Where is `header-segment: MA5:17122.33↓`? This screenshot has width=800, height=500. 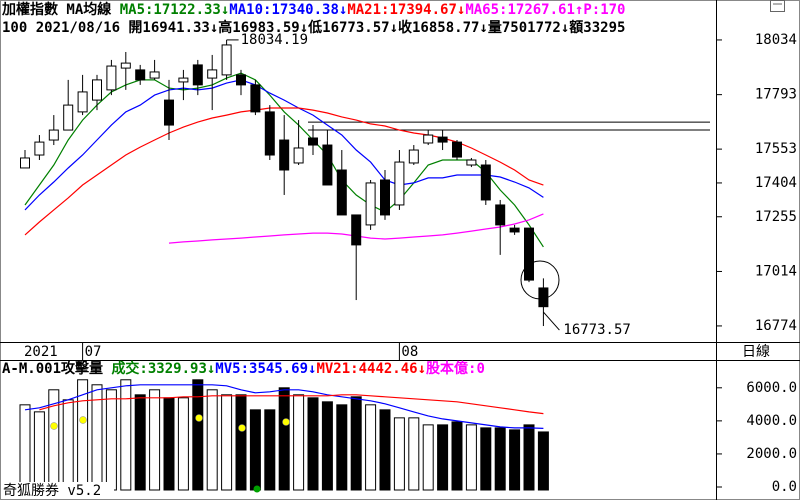
header-segment: MA5:17122.33↓ is located at coordinates (175, 10).